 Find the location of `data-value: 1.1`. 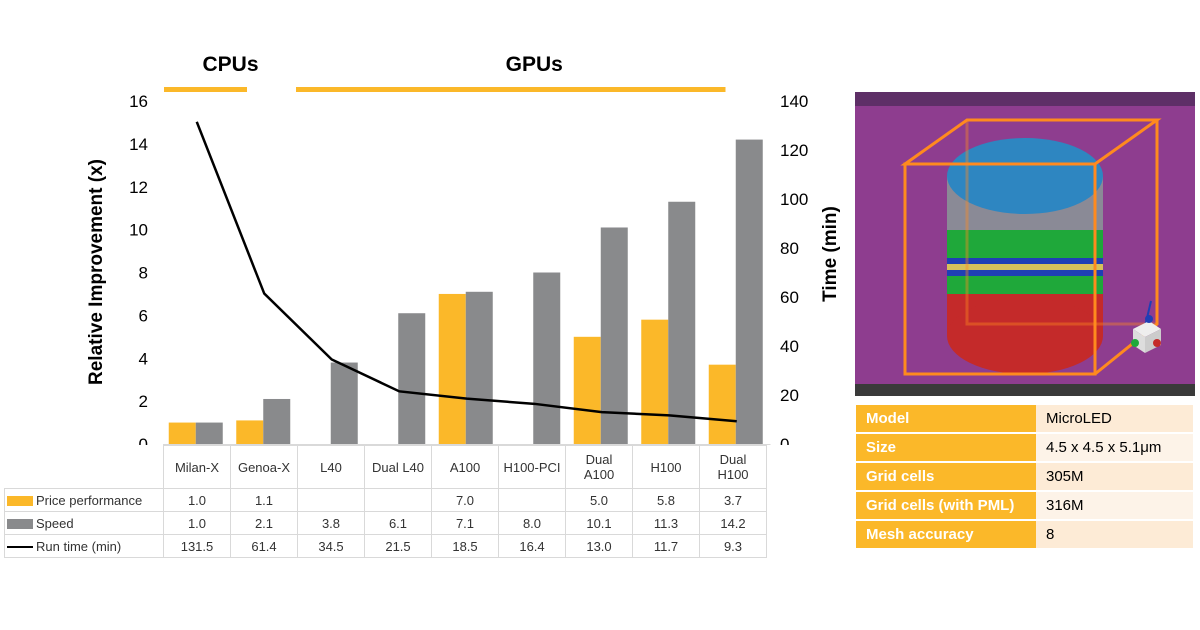

data-value: 1.1 is located at coordinates (264, 500).